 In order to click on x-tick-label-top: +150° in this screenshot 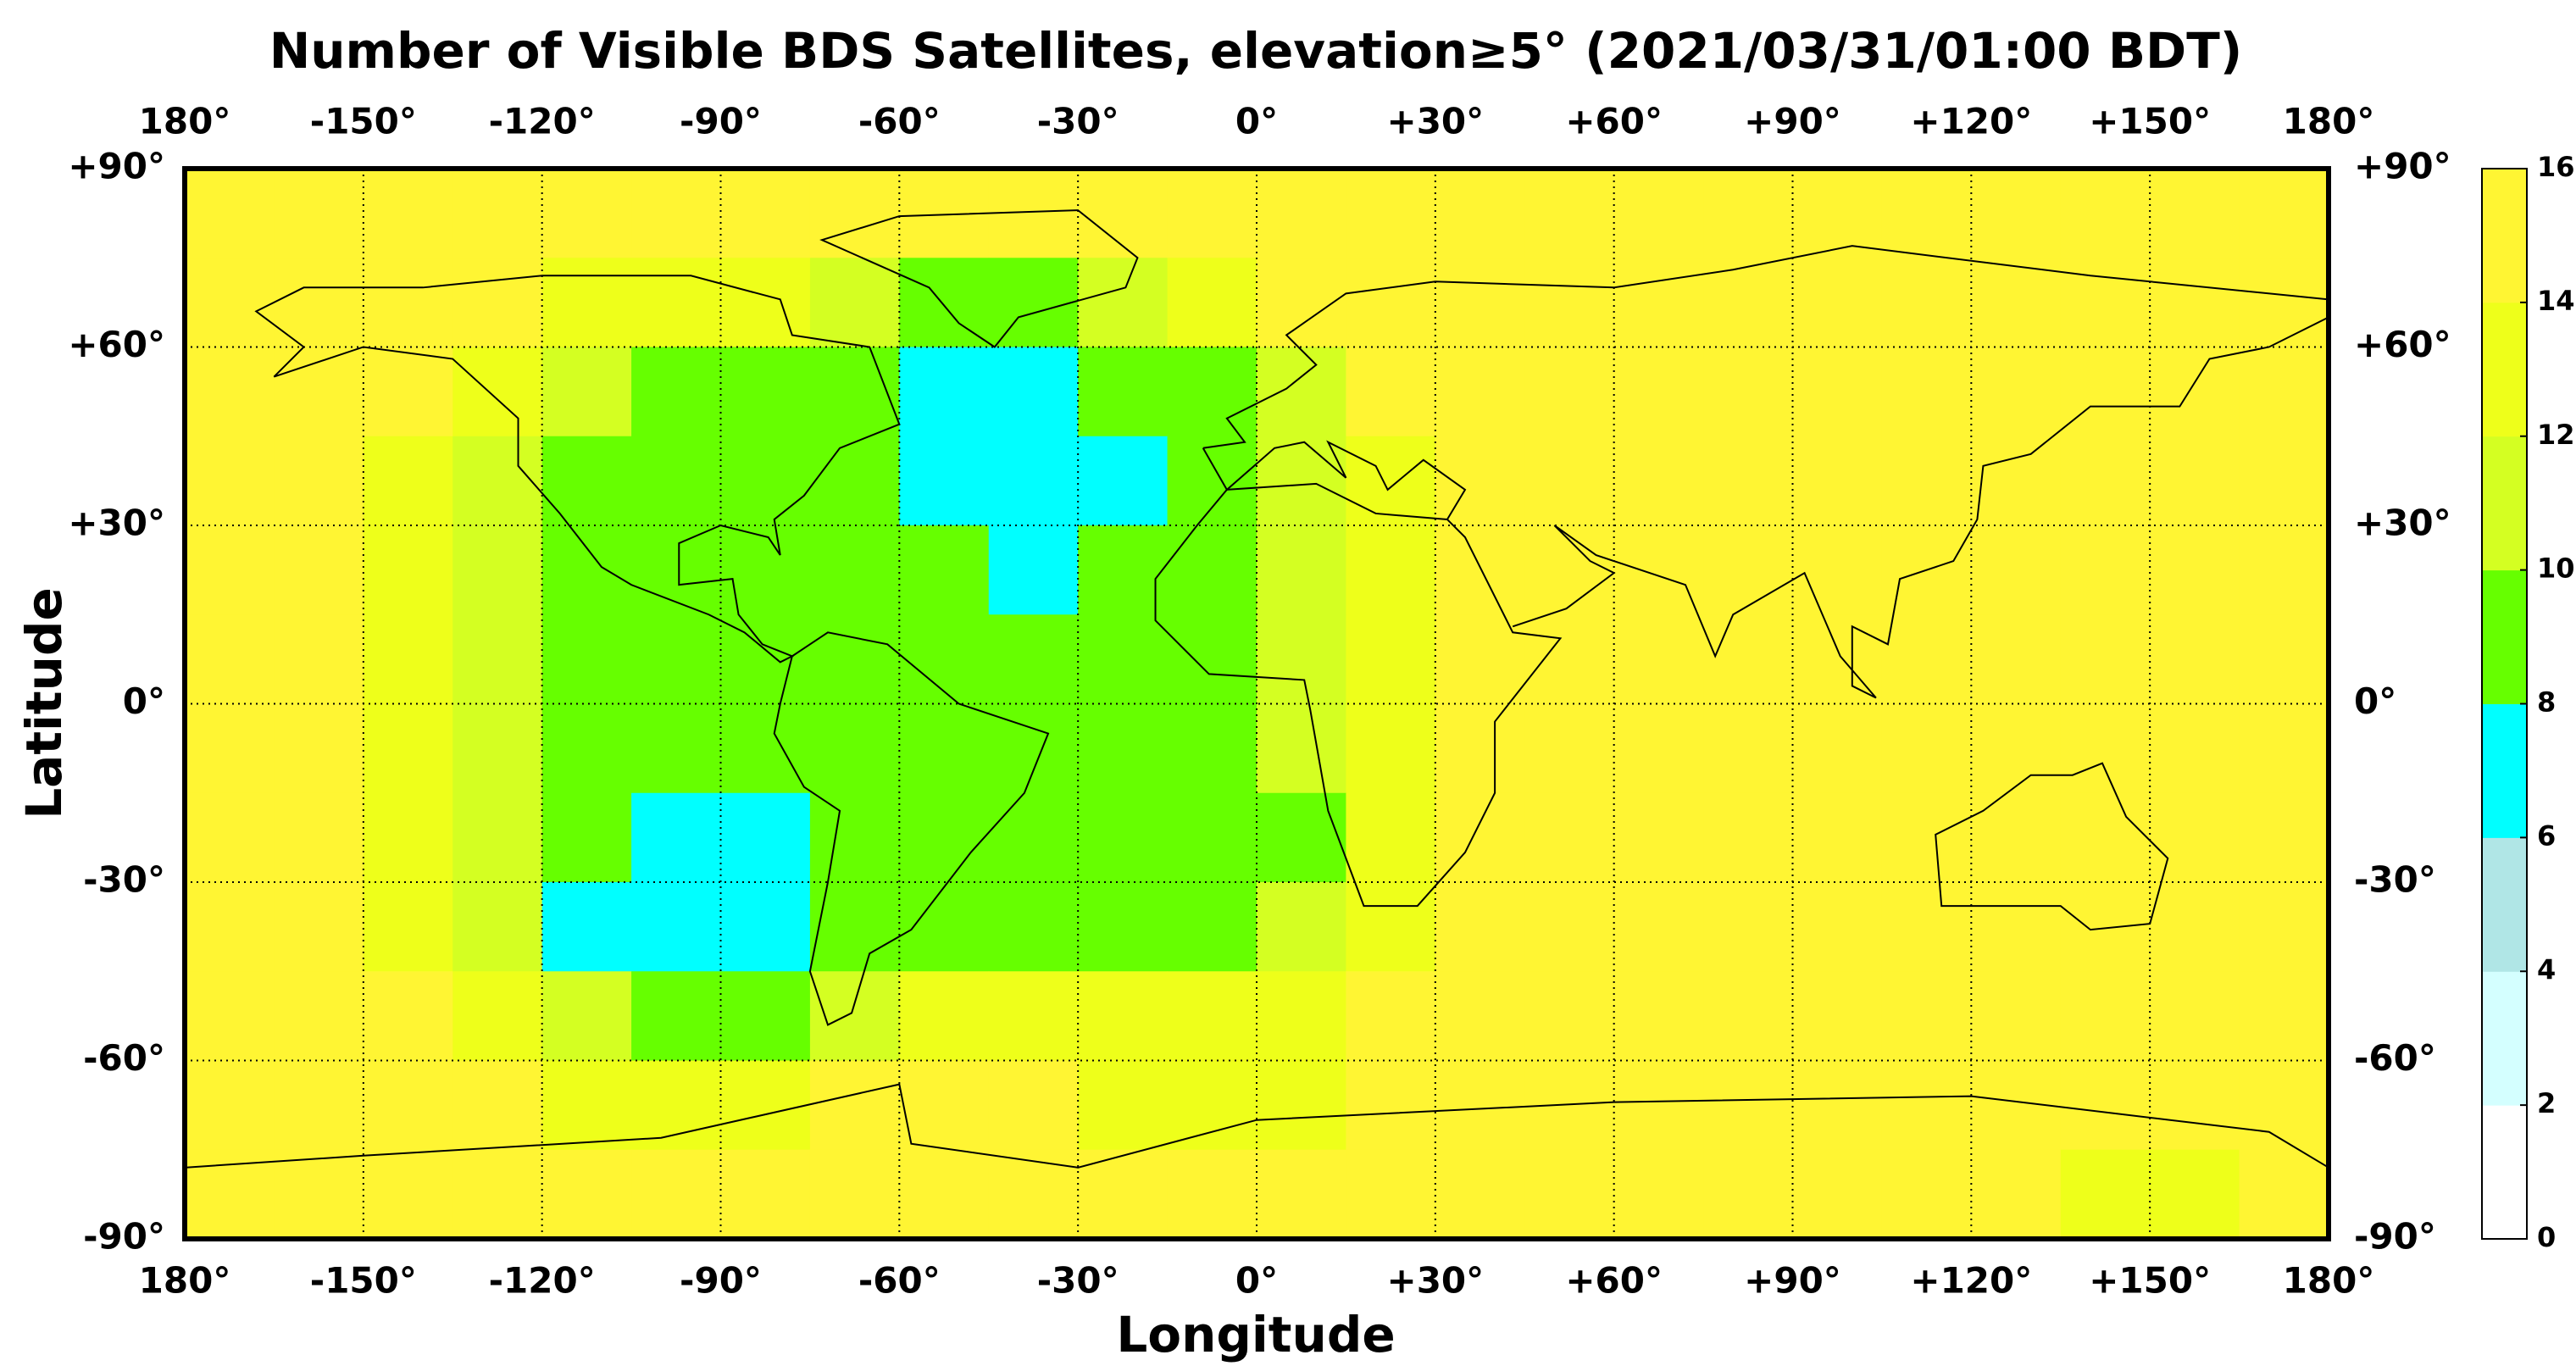, I will do `click(2150, 121)`.